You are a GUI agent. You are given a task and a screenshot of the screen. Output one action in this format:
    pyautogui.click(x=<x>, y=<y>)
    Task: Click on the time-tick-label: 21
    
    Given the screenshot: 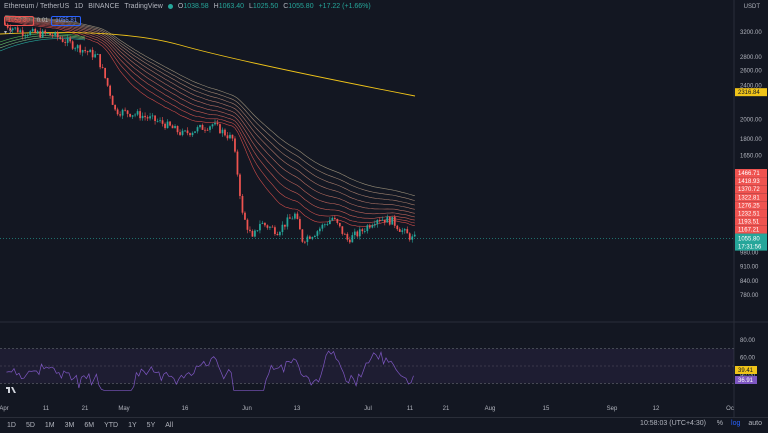 What is the action you would take?
    pyautogui.click(x=446, y=409)
    